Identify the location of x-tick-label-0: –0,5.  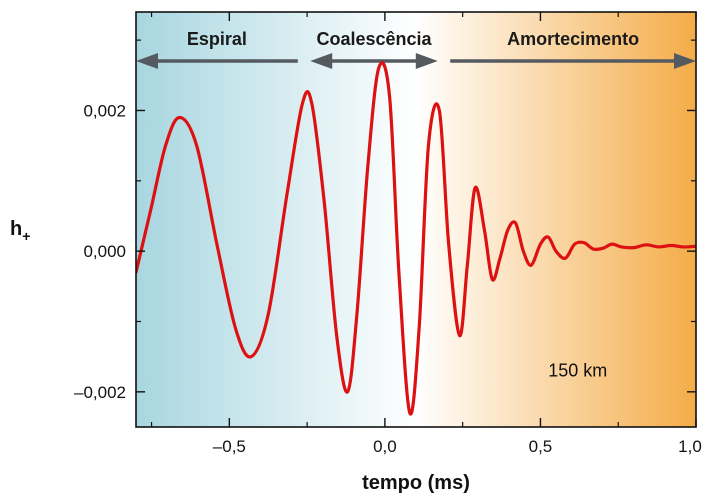
(229, 446).